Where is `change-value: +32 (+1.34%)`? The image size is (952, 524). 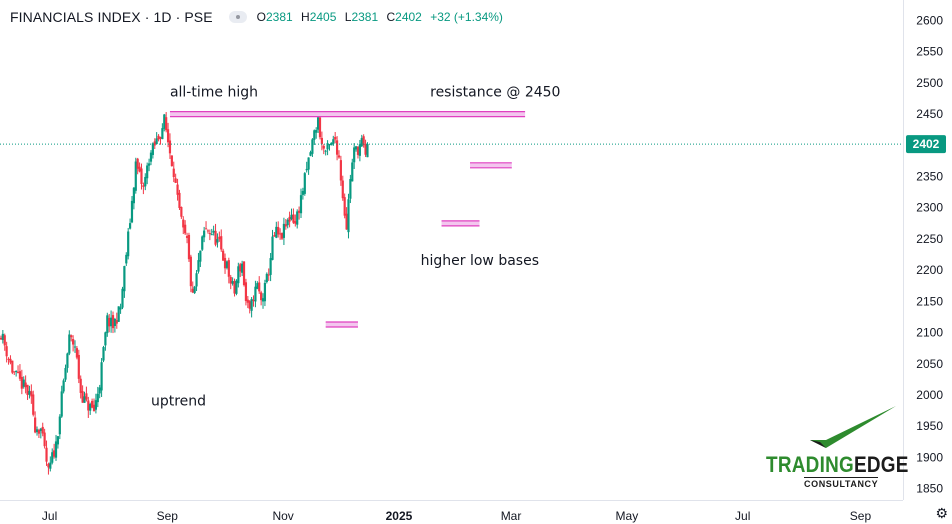
change-value: +32 (+1.34%) is located at coordinates (466, 17).